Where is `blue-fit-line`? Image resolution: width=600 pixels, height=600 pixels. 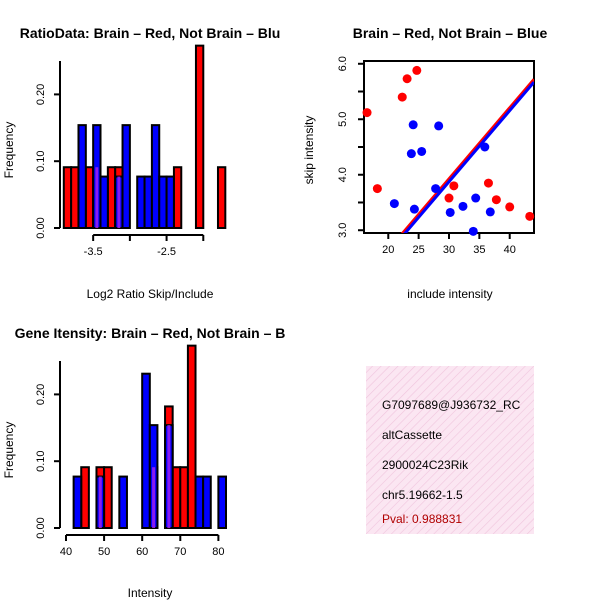 blue-fit-line is located at coordinates (468, 157).